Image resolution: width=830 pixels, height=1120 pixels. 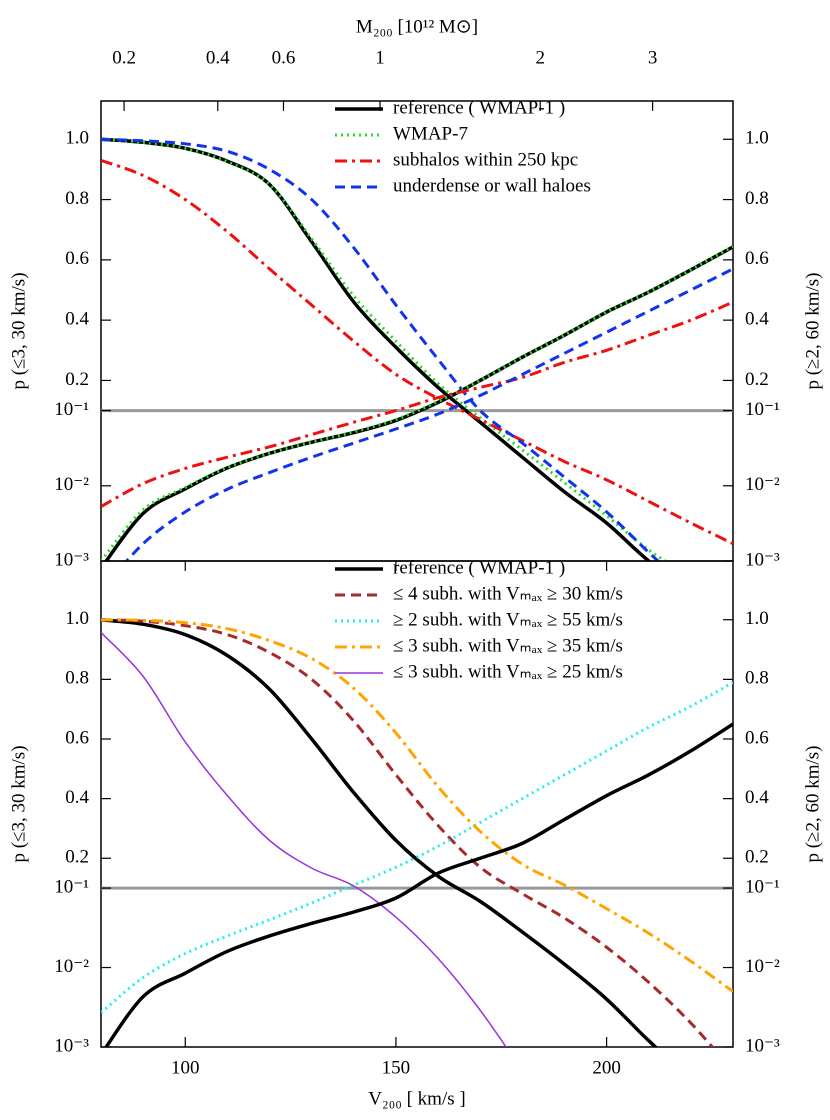 I want to click on x2-tick-label: 0.6, so click(x=284, y=57).